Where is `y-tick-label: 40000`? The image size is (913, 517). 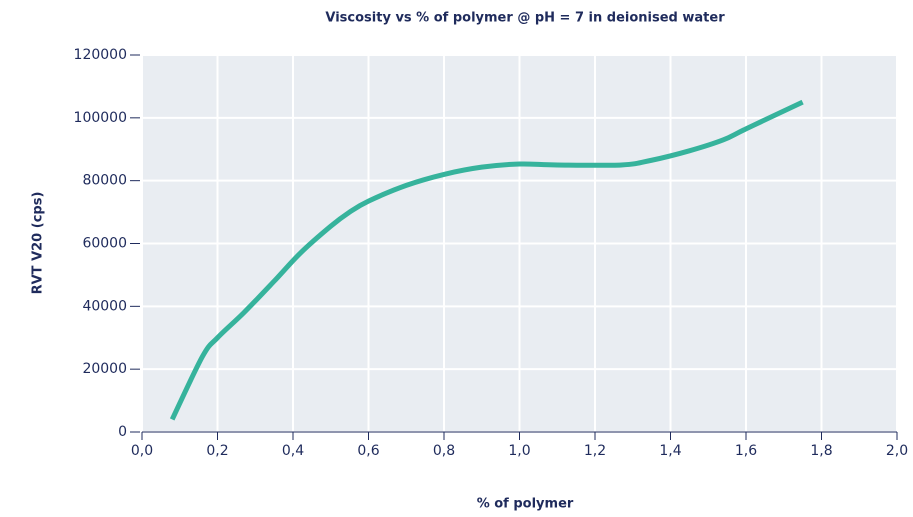
y-tick-label: 40000 is located at coordinates (104, 306).